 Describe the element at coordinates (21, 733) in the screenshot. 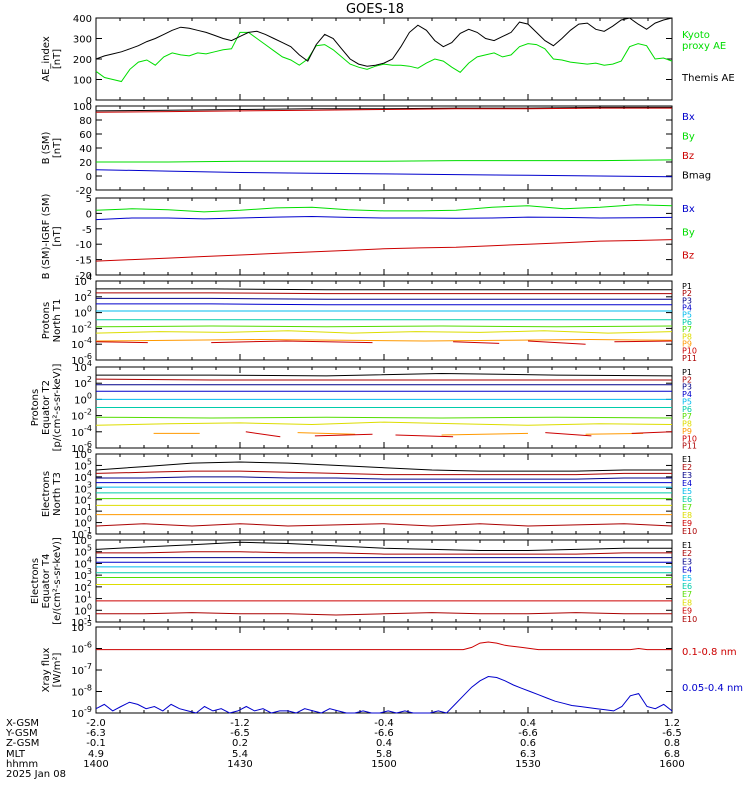

I see `x-axis-row-label: Y-GSM` at that location.